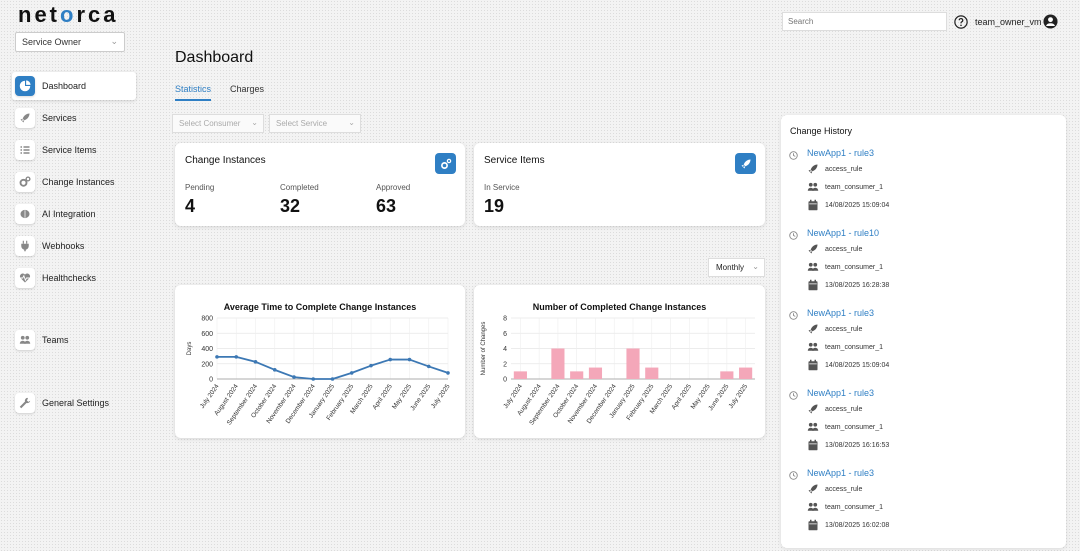 Image resolution: width=1080 pixels, height=551 pixels. I want to click on logo-prefix: net, so click(39, 14).